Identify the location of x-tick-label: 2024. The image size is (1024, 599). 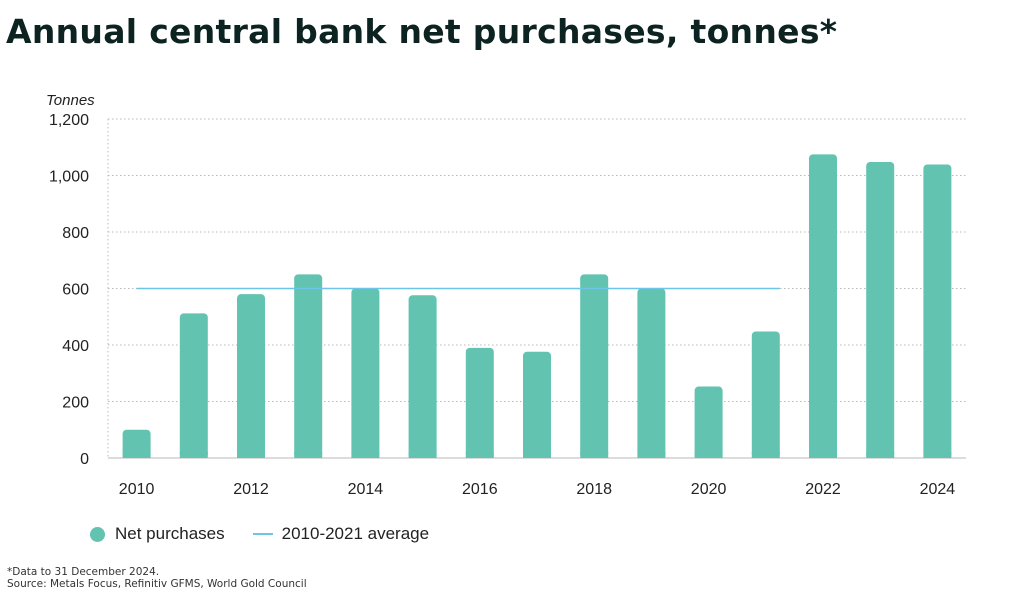
(938, 489).